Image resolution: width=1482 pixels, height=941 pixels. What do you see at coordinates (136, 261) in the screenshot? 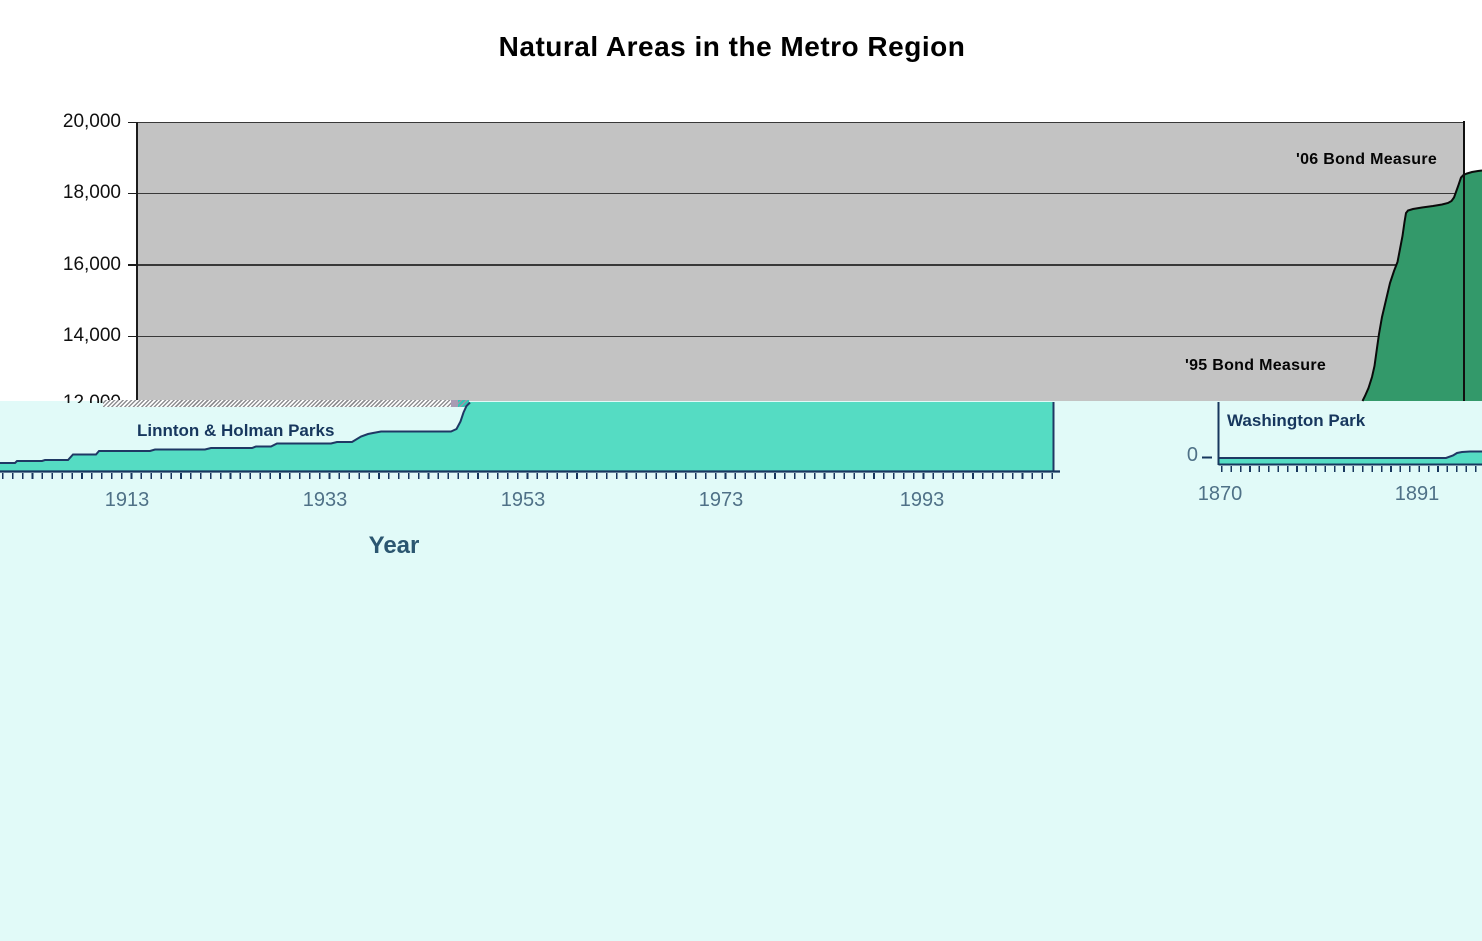
I see `y-axis-line` at bounding box center [136, 261].